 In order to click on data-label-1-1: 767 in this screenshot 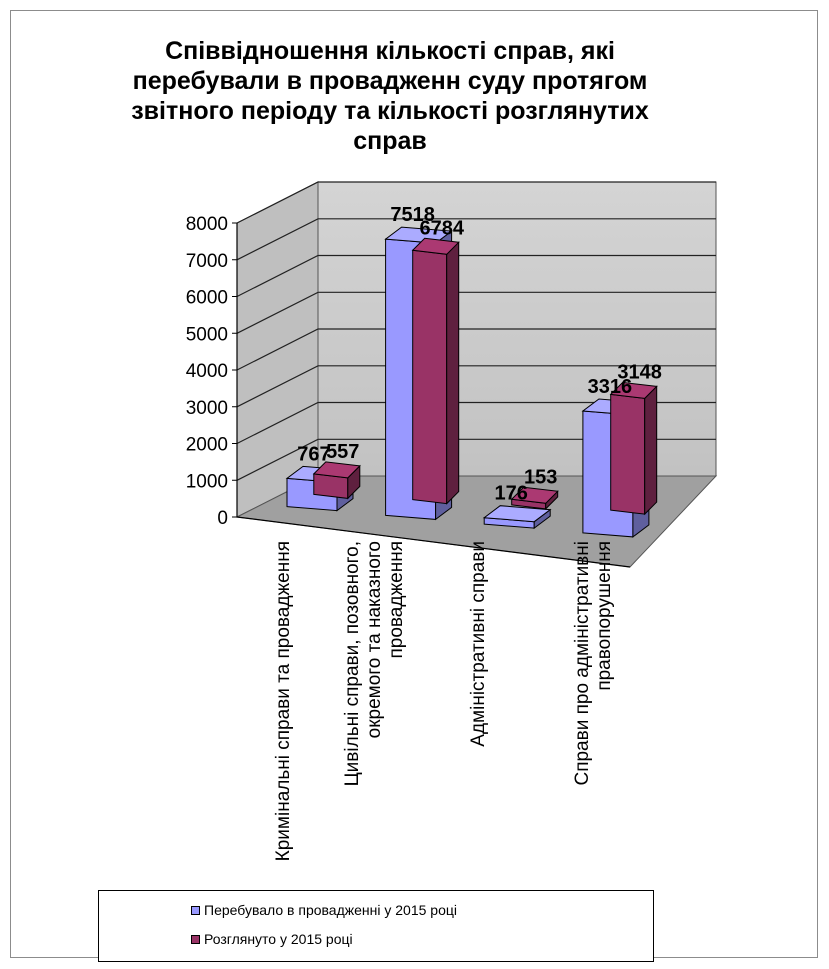, I will do `click(313, 454)`.